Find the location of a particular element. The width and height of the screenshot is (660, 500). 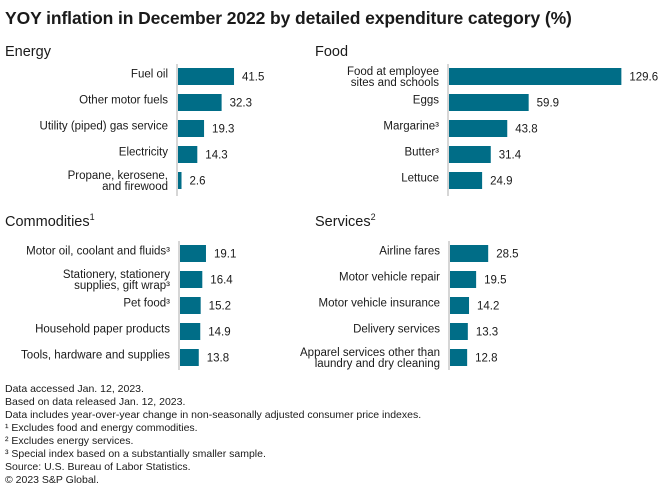

category-label-line: Motor oil, coolant and fluids³ is located at coordinates (98, 252).